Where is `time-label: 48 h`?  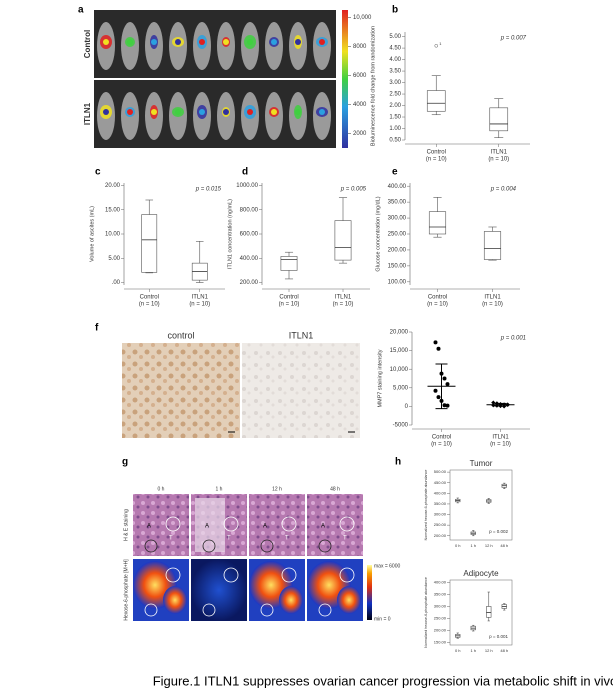
time-label: 48 h is located at coordinates (335, 489).